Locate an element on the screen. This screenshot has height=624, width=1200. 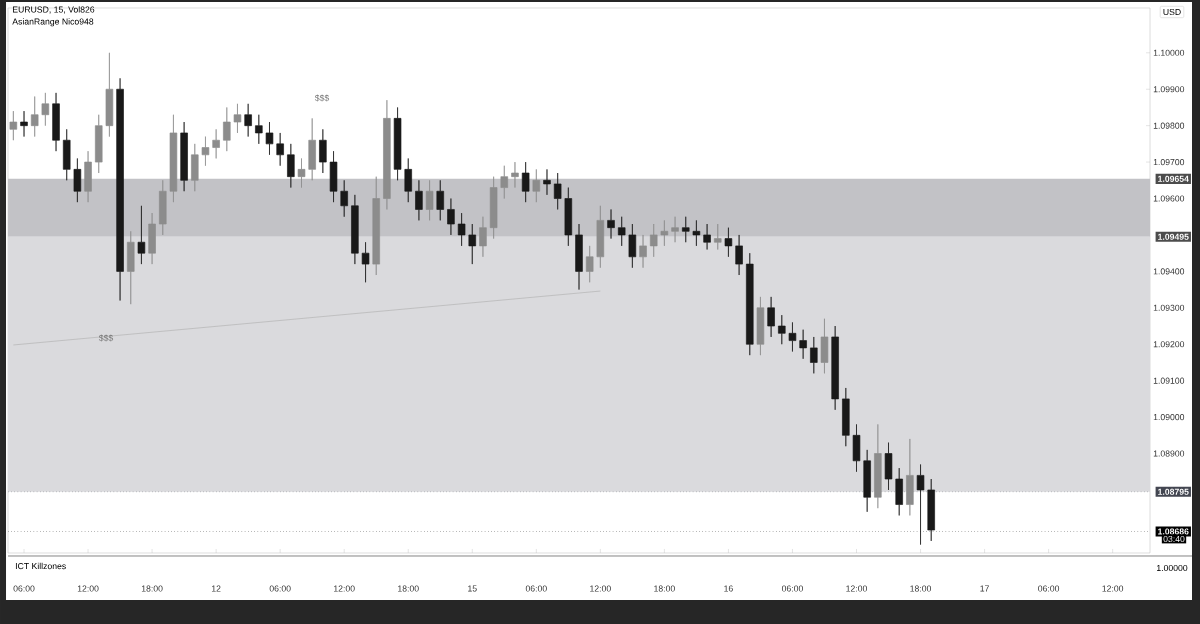
x-tick-label: 17 is located at coordinates (984, 588).